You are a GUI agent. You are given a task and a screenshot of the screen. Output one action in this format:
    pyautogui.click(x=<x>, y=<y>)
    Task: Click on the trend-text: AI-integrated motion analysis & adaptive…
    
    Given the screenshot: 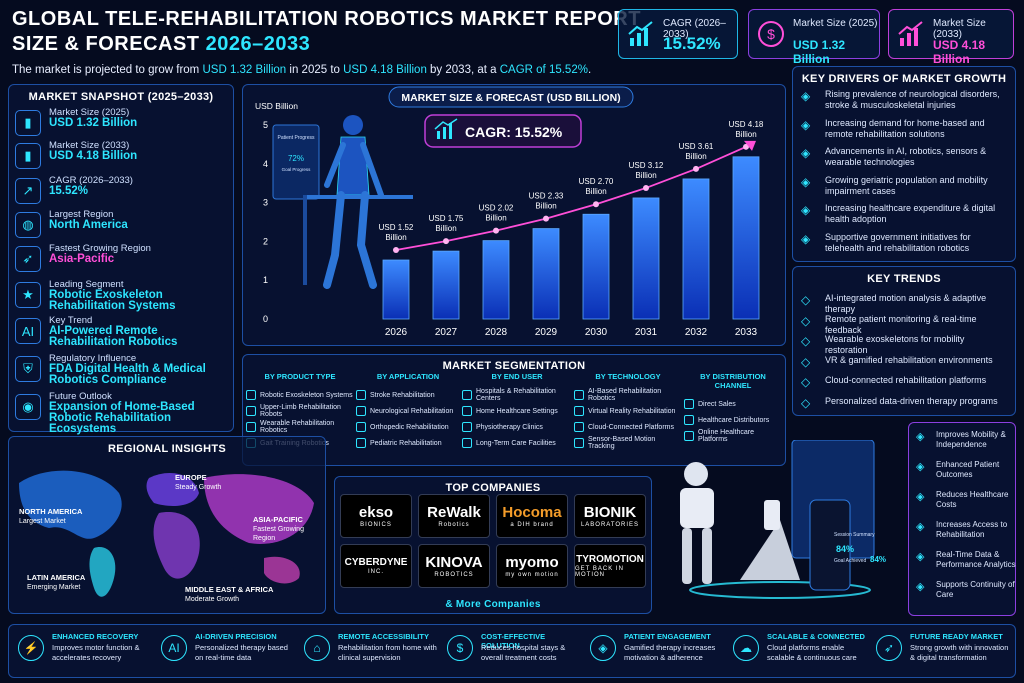 What is the action you would take?
    pyautogui.click(x=906, y=303)
    